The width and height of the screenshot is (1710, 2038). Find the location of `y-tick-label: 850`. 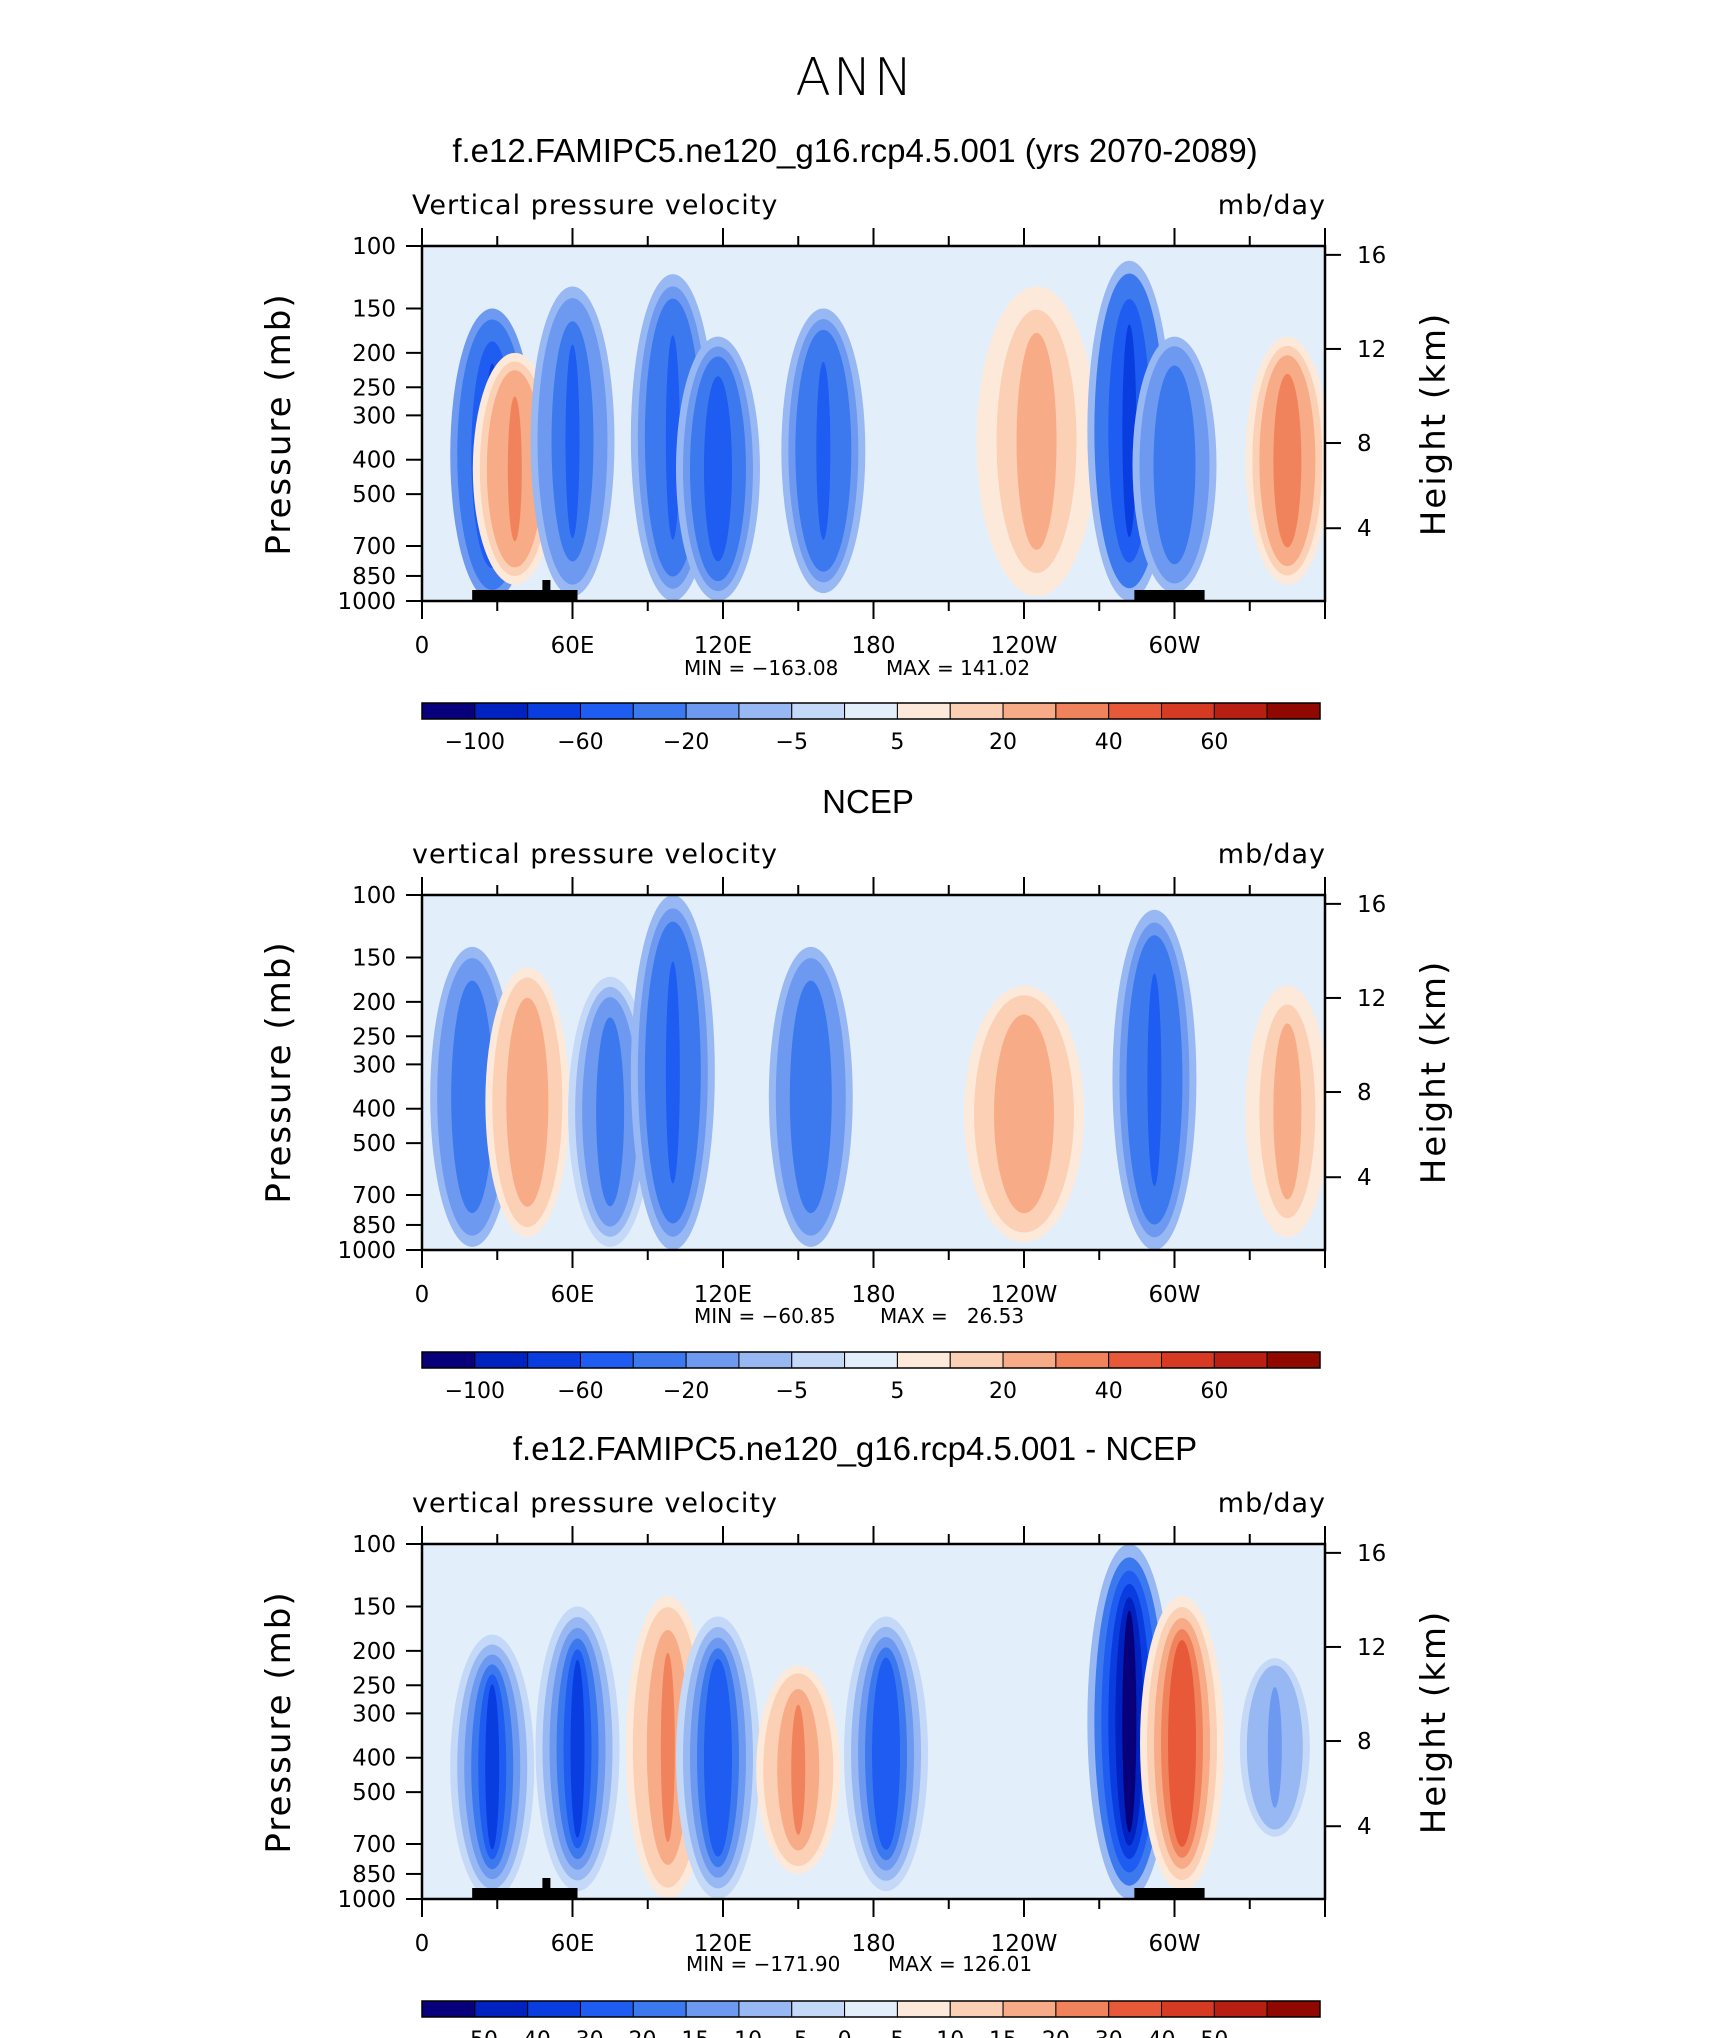

y-tick-label: 850 is located at coordinates (374, 1875).